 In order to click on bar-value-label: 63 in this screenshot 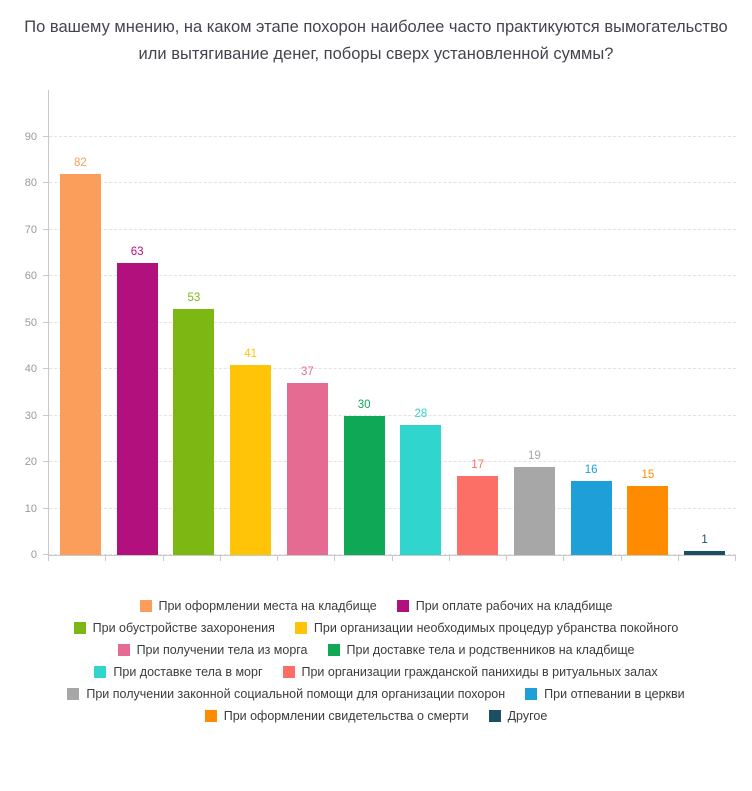, I will do `click(137, 251)`.